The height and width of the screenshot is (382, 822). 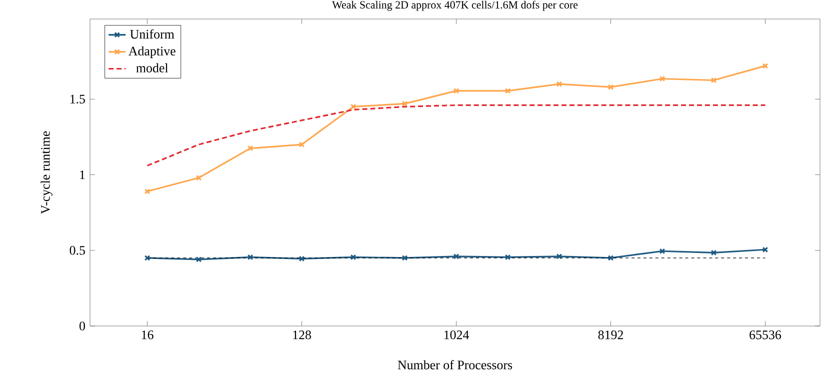 I want to click on y-tick-label: 1, so click(x=82, y=175).